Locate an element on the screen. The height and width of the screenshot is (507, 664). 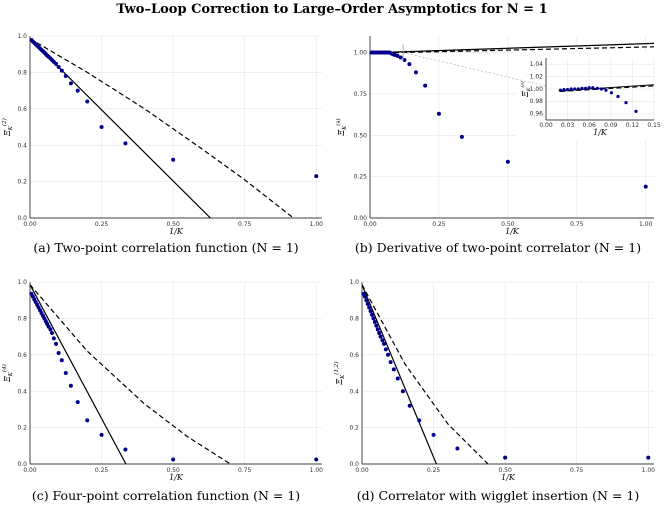
zoom-connector is located at coordinates (475, 69).